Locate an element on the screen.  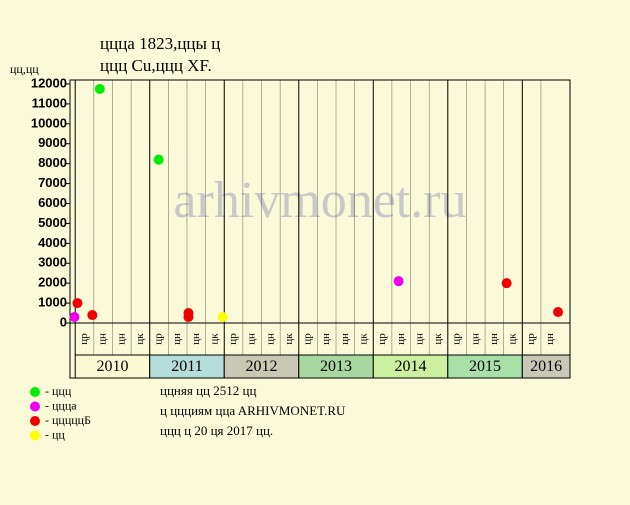
year-label: 2010 is located at coordinates (112, 366).